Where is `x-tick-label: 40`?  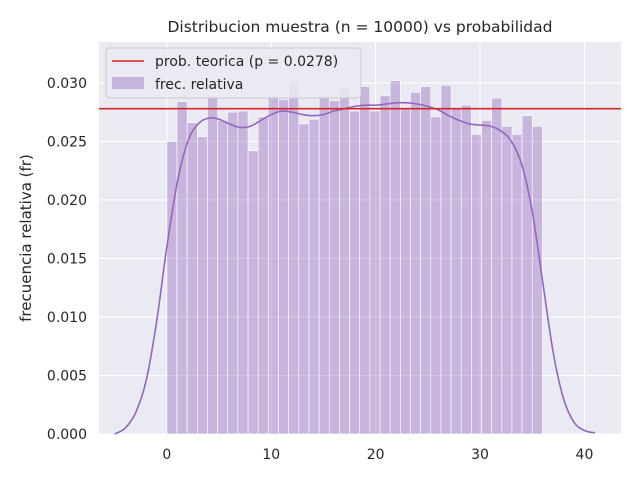
x-tick-label: 40 is located at coordinates (585, 455).